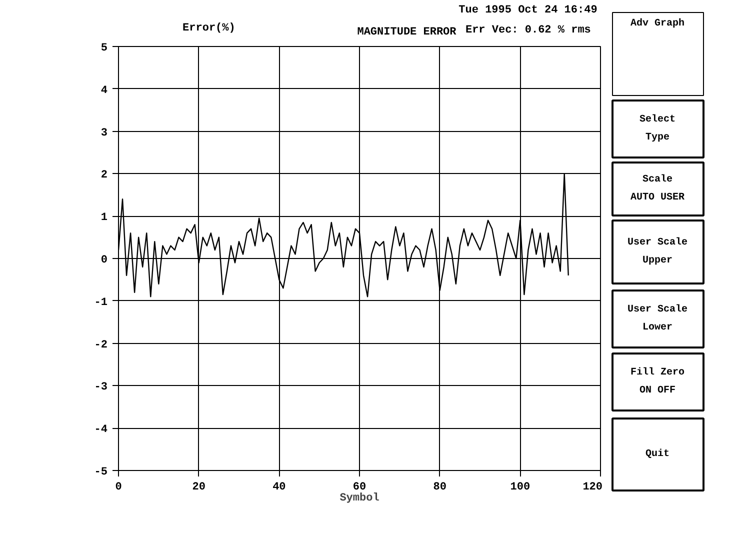  I want to click on y-tick-label: 1, so click(104, 218).